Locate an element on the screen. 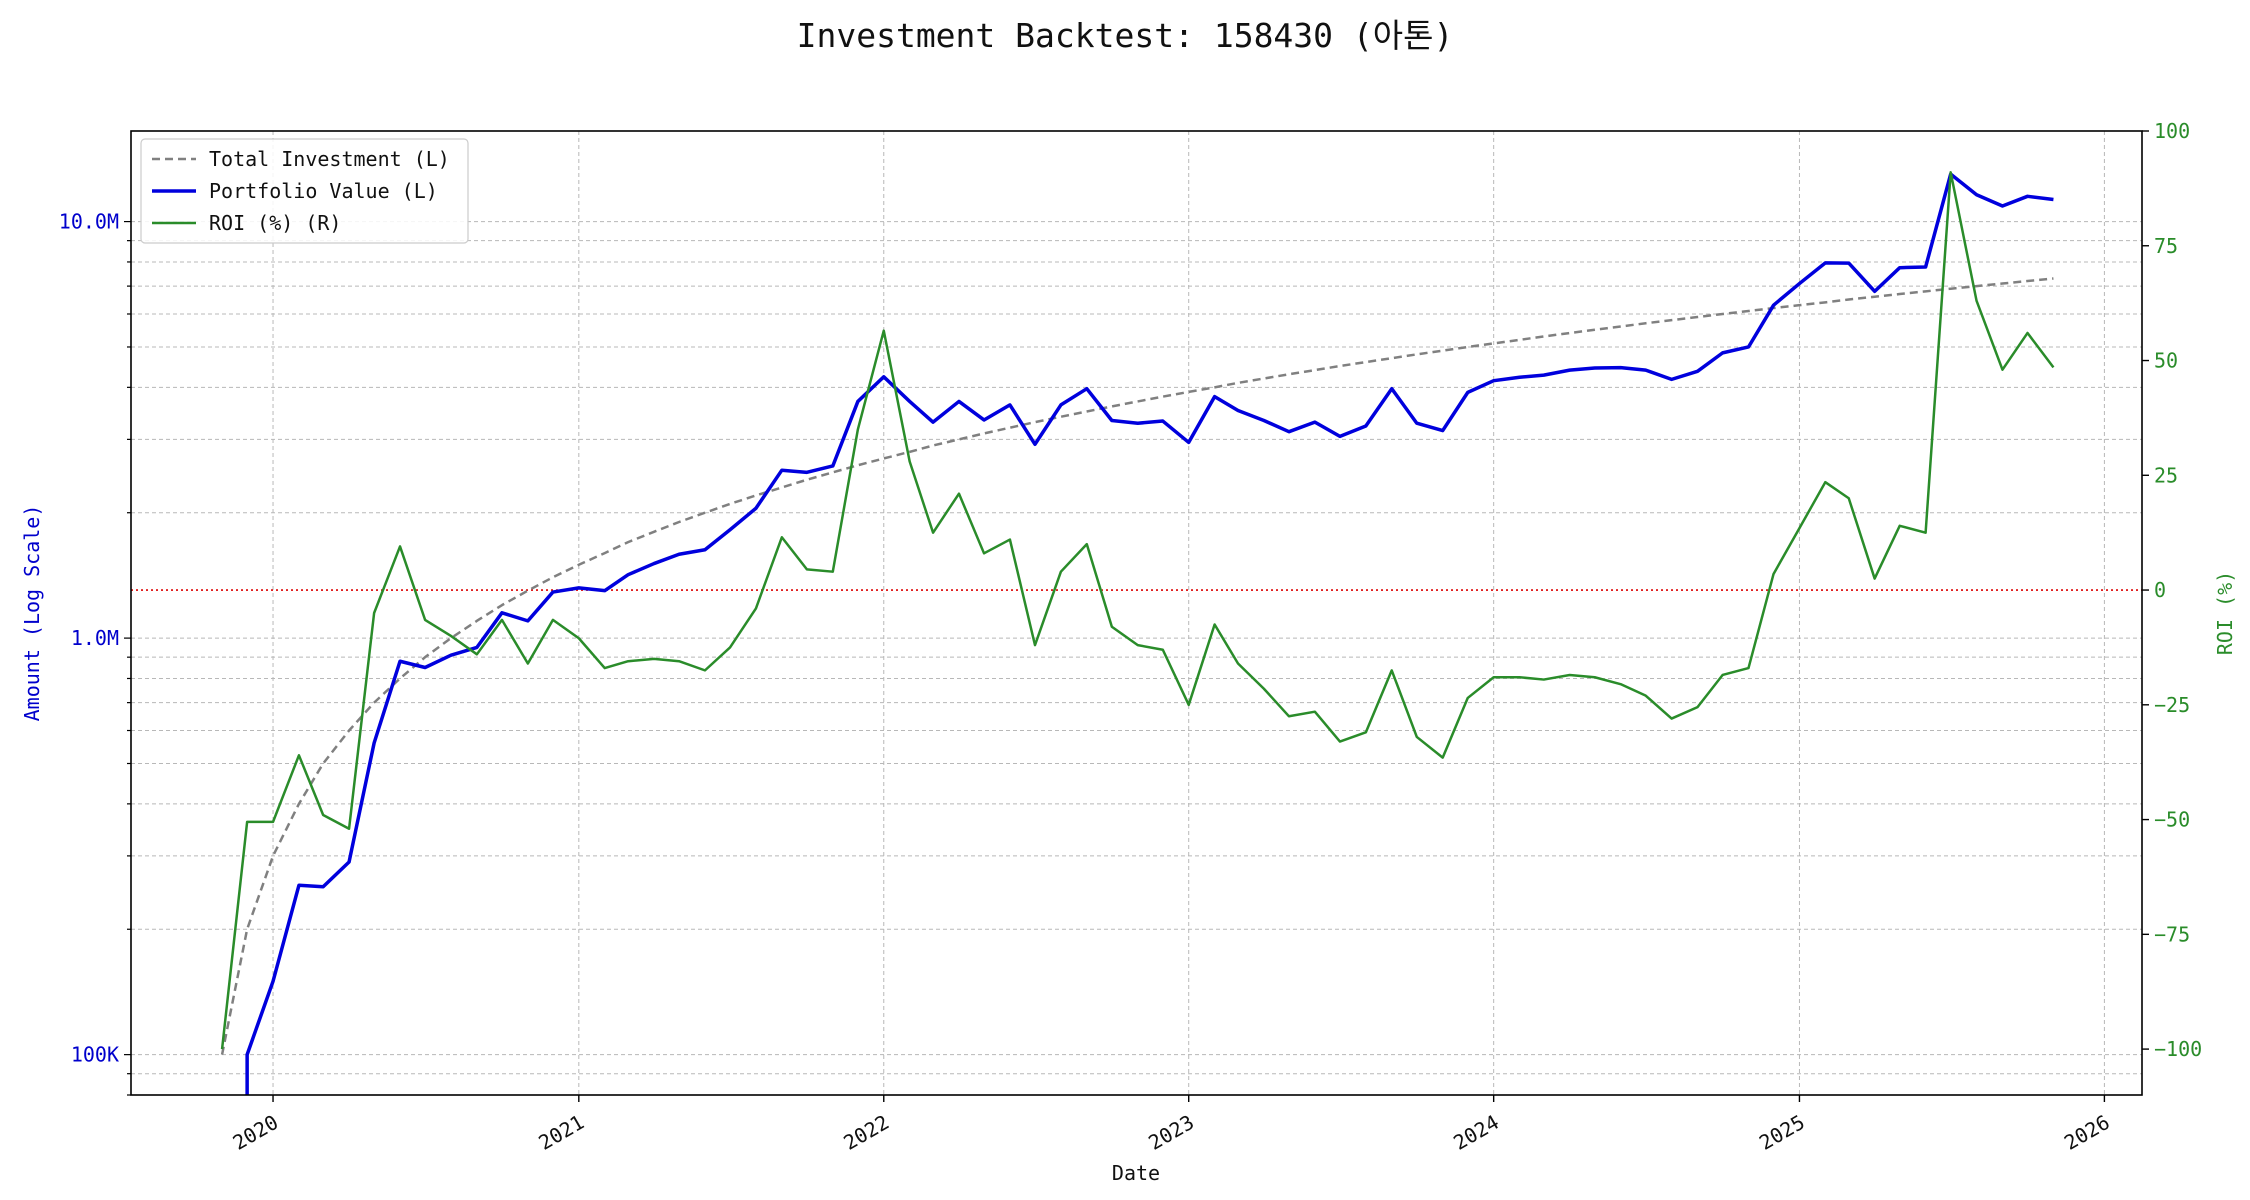 The height and width of the screenshot is (1200, 2250). legend-entry-portfolio-value: Portfolio Value (L) is located at coordinates (295, 191).